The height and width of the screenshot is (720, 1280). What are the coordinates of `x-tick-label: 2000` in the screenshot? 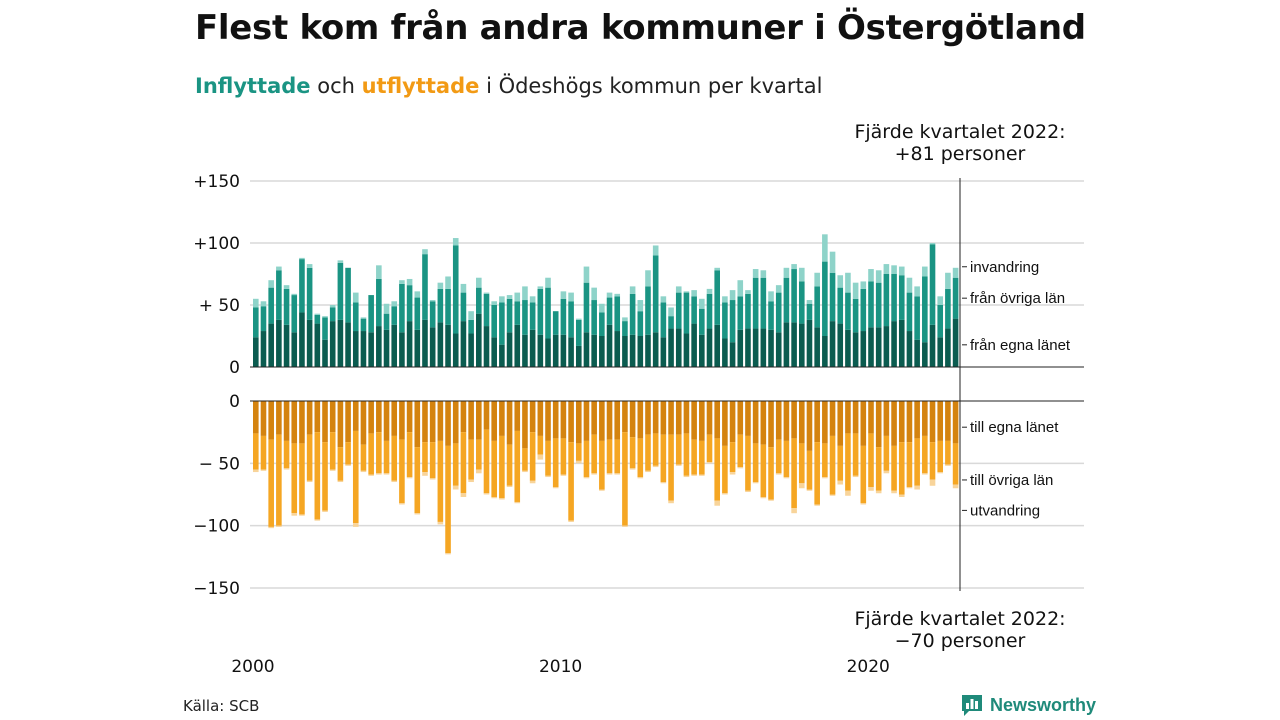 It's located at (252, 667).